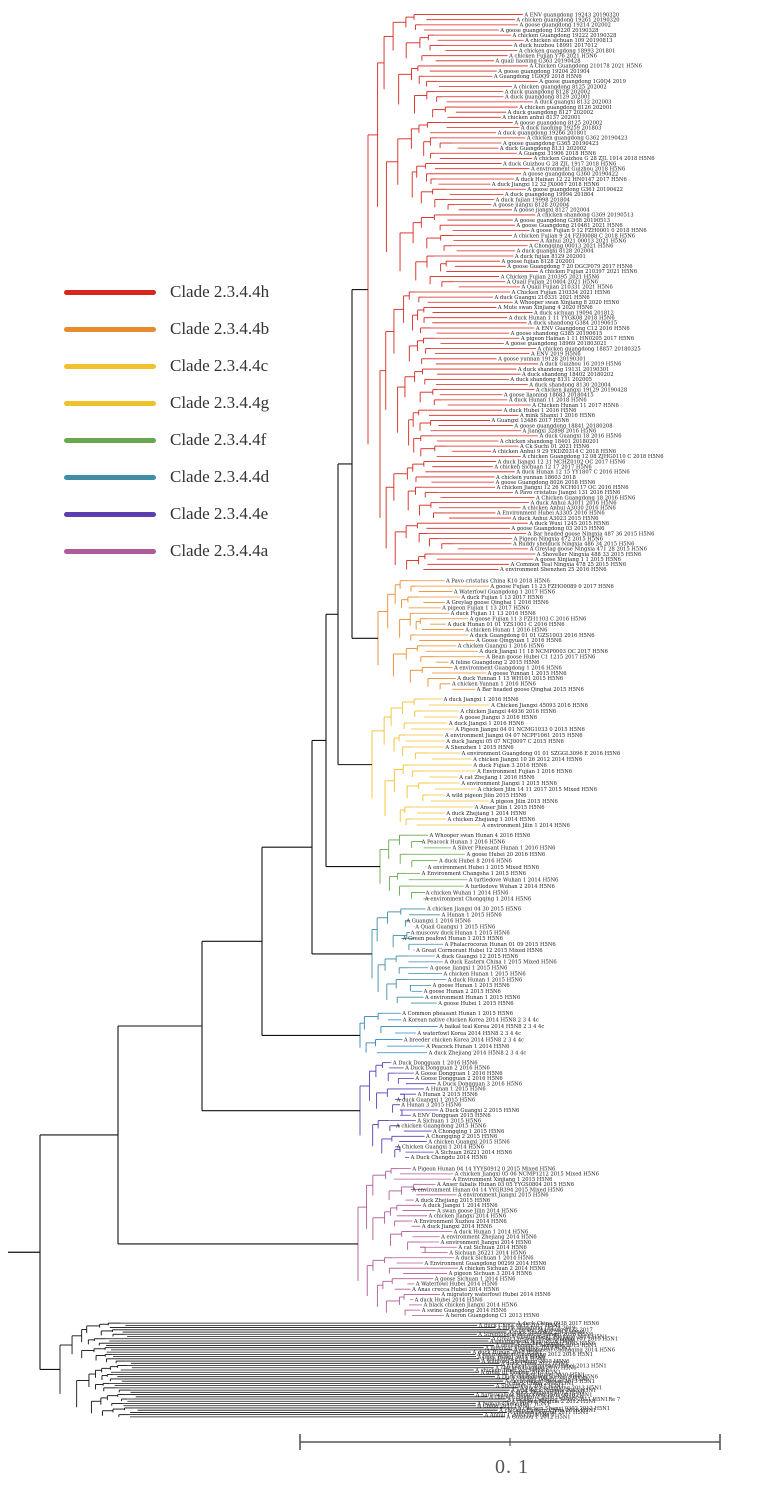 This screenshot has width=766, height=1490. Describe the element at coordinates (485, 609) in the screenshot. I see `leaf-label: A pigeon Fujian 1 13 2017 H5N6` at that location.